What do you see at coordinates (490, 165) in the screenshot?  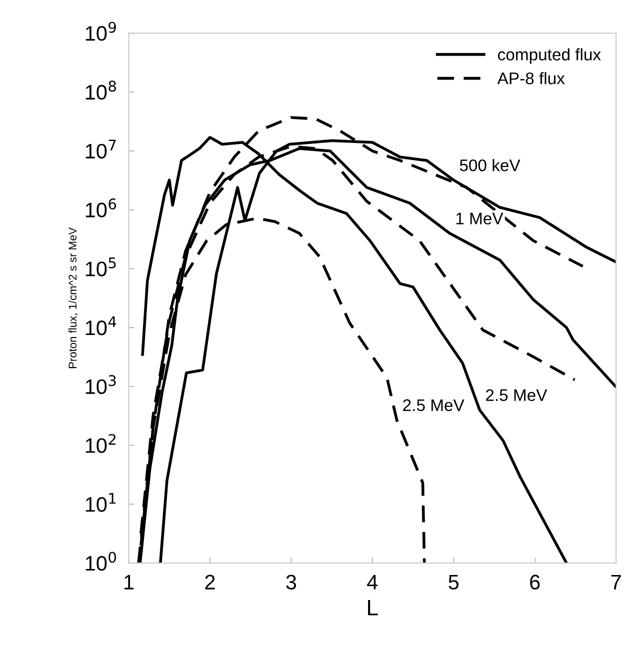 I see `annotation: 500 keV` at bounding box center [490, 165].